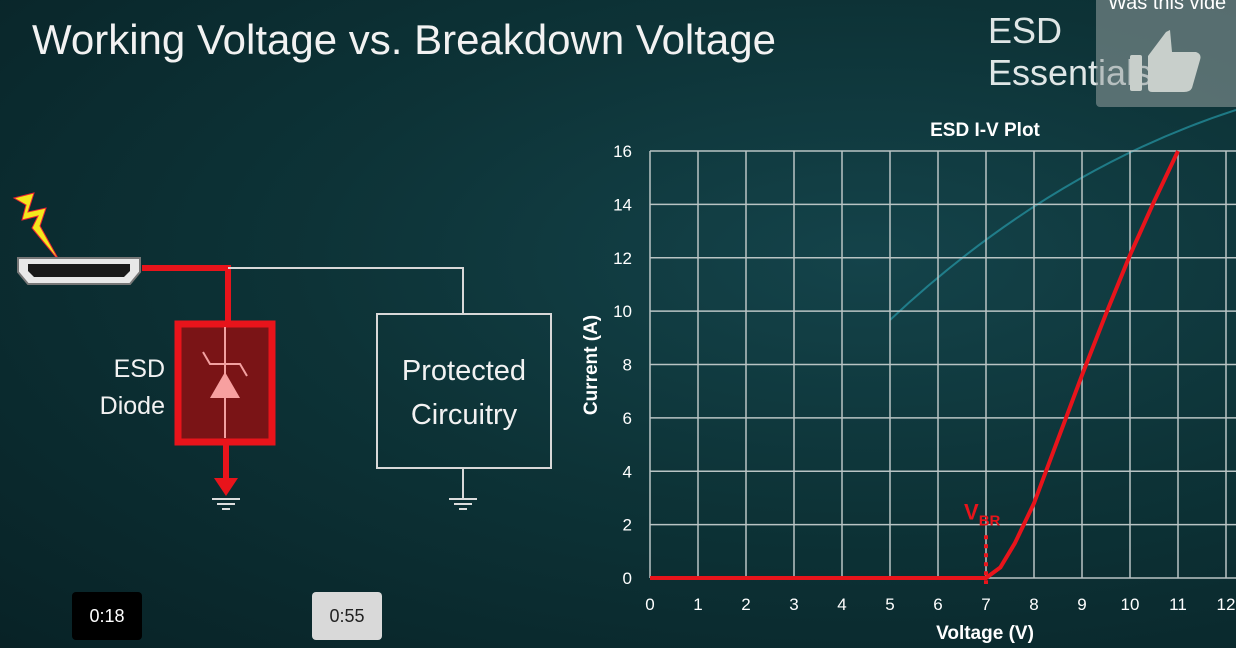  I want to click on slide-title: Working Voltage vs. Breakdown Voltage, so click(404, 39).